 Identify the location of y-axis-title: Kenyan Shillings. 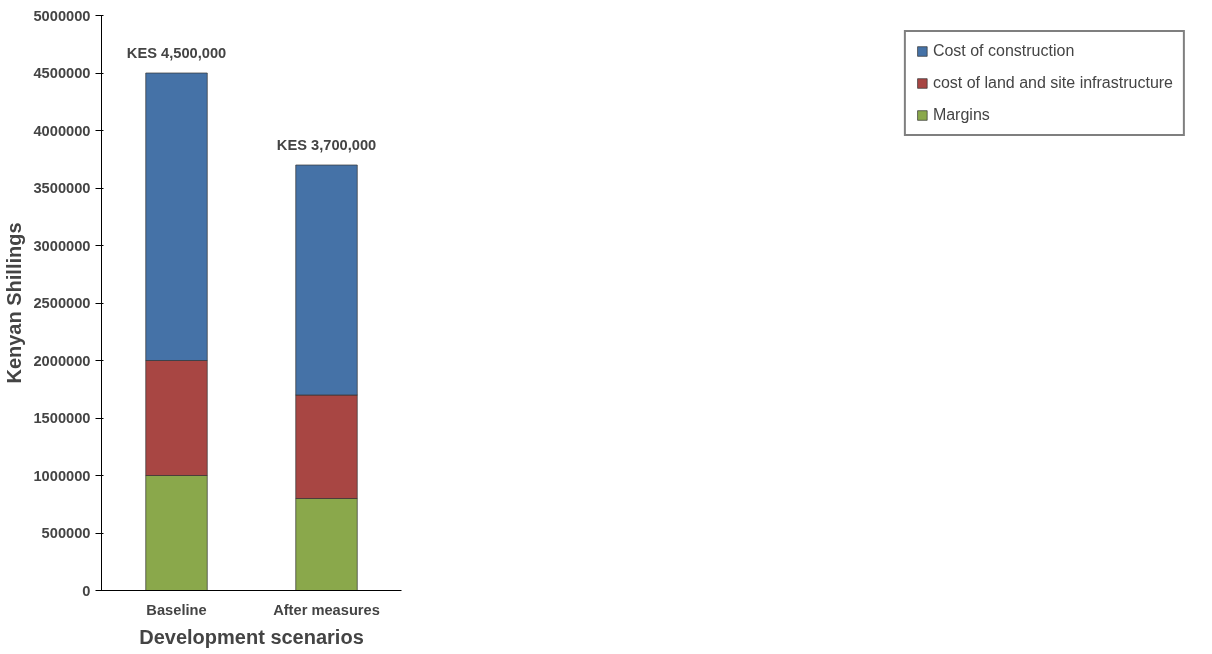
(14, 303).